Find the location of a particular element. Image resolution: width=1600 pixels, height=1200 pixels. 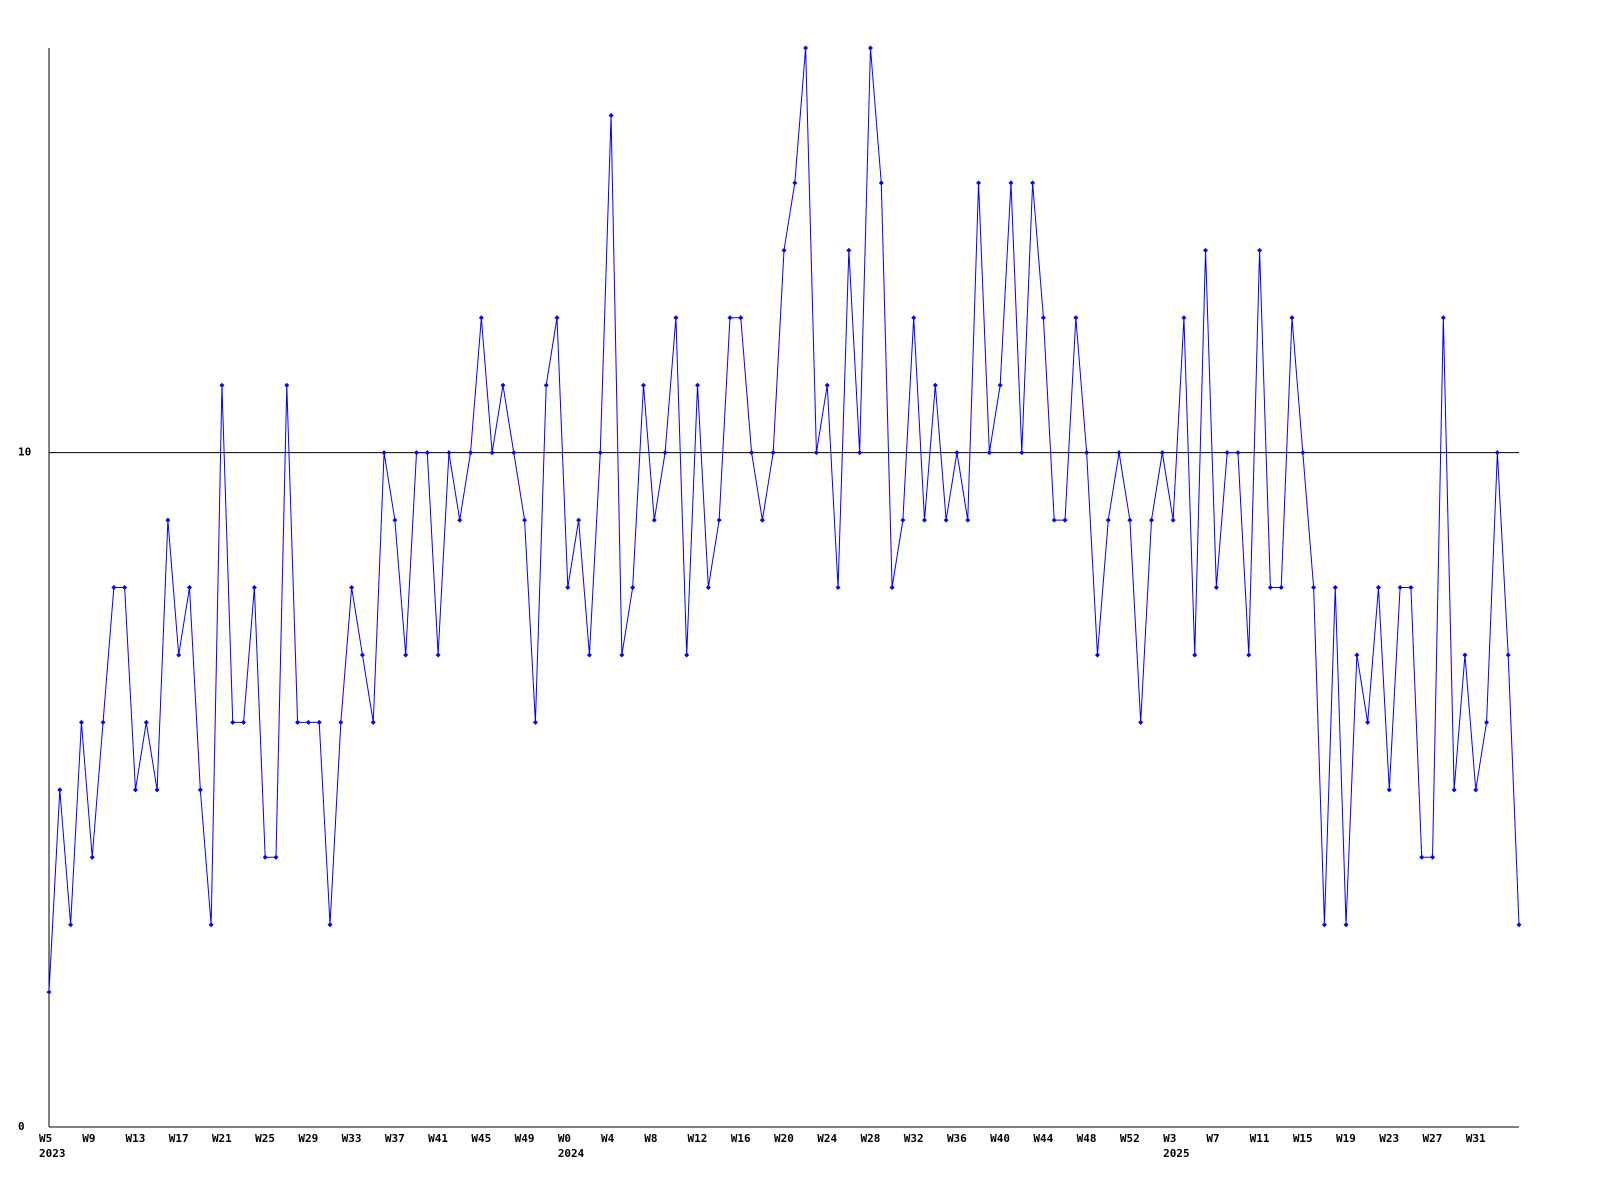

x-tick-label: W11 is located at coordinates (1260, 1138).